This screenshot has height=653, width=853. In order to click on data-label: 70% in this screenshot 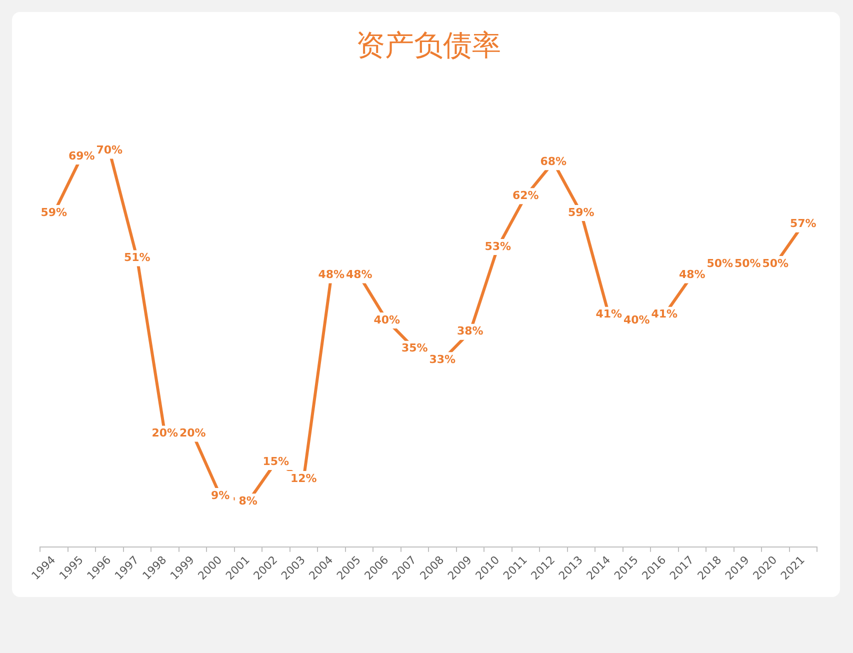, I will do `click(109, 150)`.